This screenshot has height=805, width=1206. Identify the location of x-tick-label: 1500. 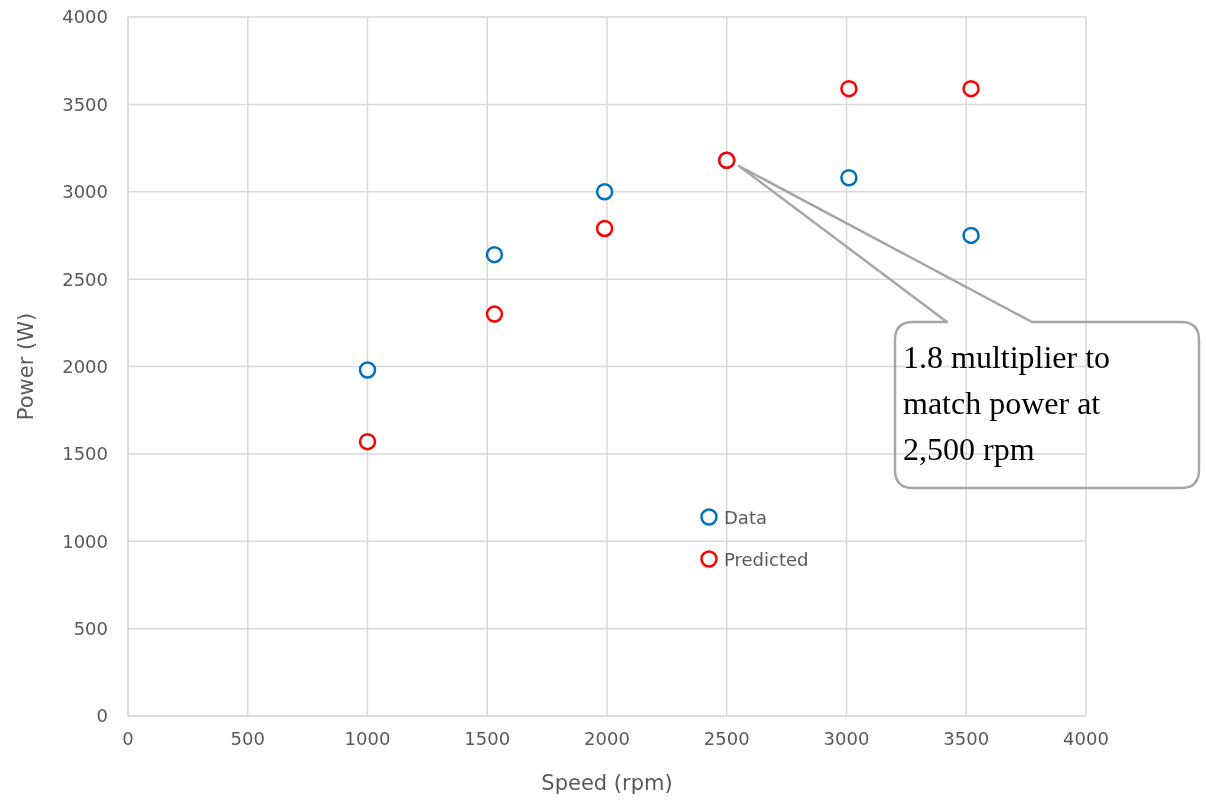
(487, 738).